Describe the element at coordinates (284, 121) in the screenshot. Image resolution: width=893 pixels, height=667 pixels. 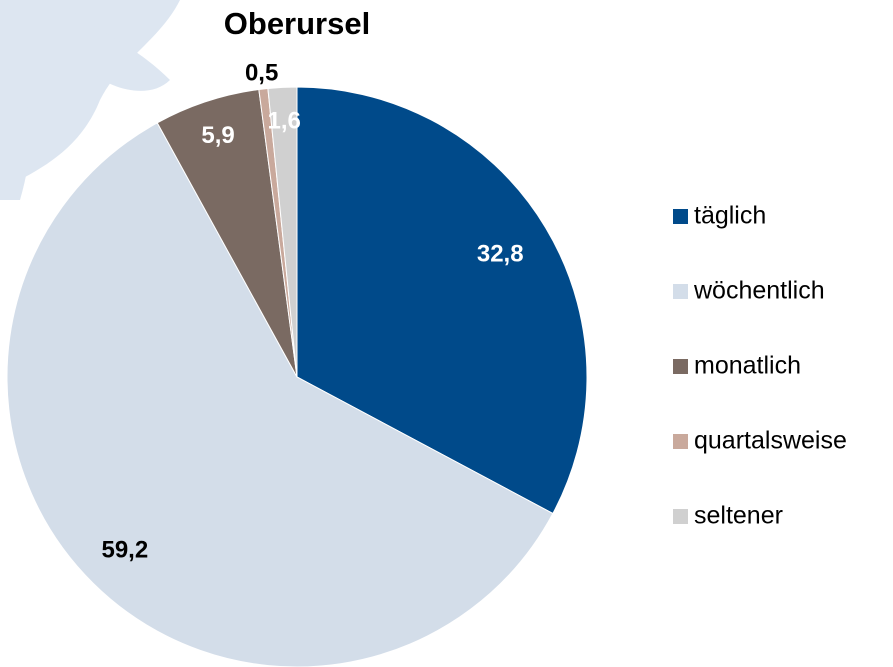
I see `data-label: 1,6` at that location.